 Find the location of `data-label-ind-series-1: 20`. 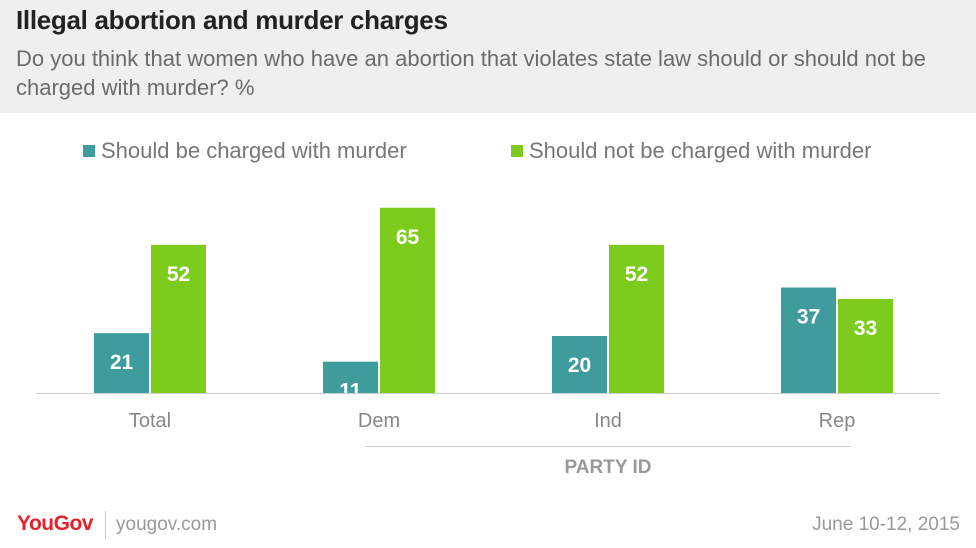

data-label-ind-series-1: 20 is located at coordinates (579, 365).